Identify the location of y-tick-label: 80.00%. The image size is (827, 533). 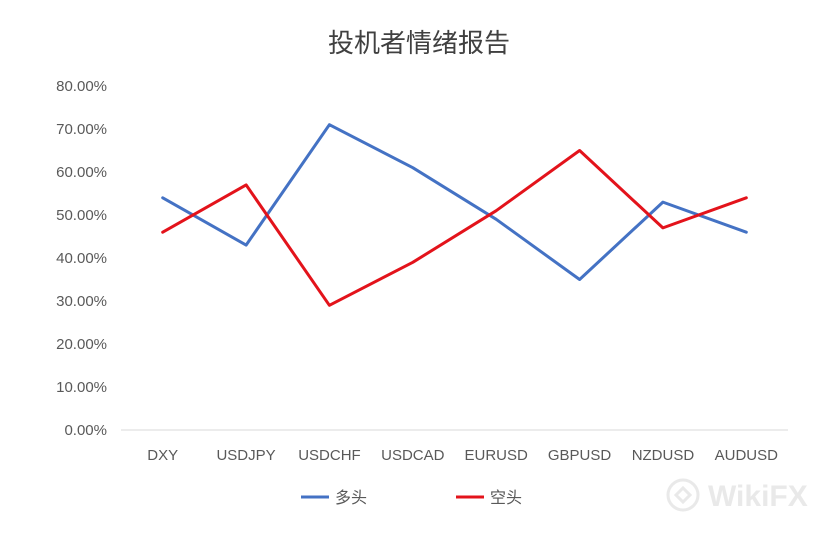
(81, 86).